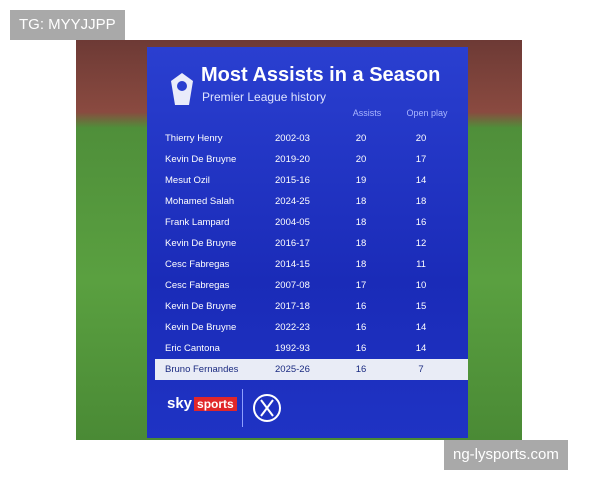  What do you see at coordinates (311, 201) in the screenshot?
I see `table-row: Mohamed Salah 2024-25 18 18` at bounding box center [311, 201].